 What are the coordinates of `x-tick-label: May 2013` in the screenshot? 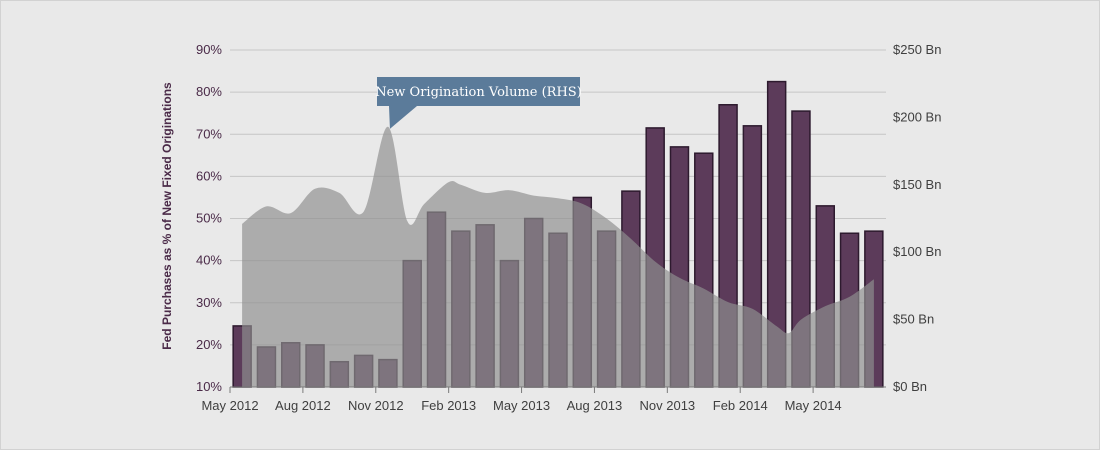 It's located at (521, 405).